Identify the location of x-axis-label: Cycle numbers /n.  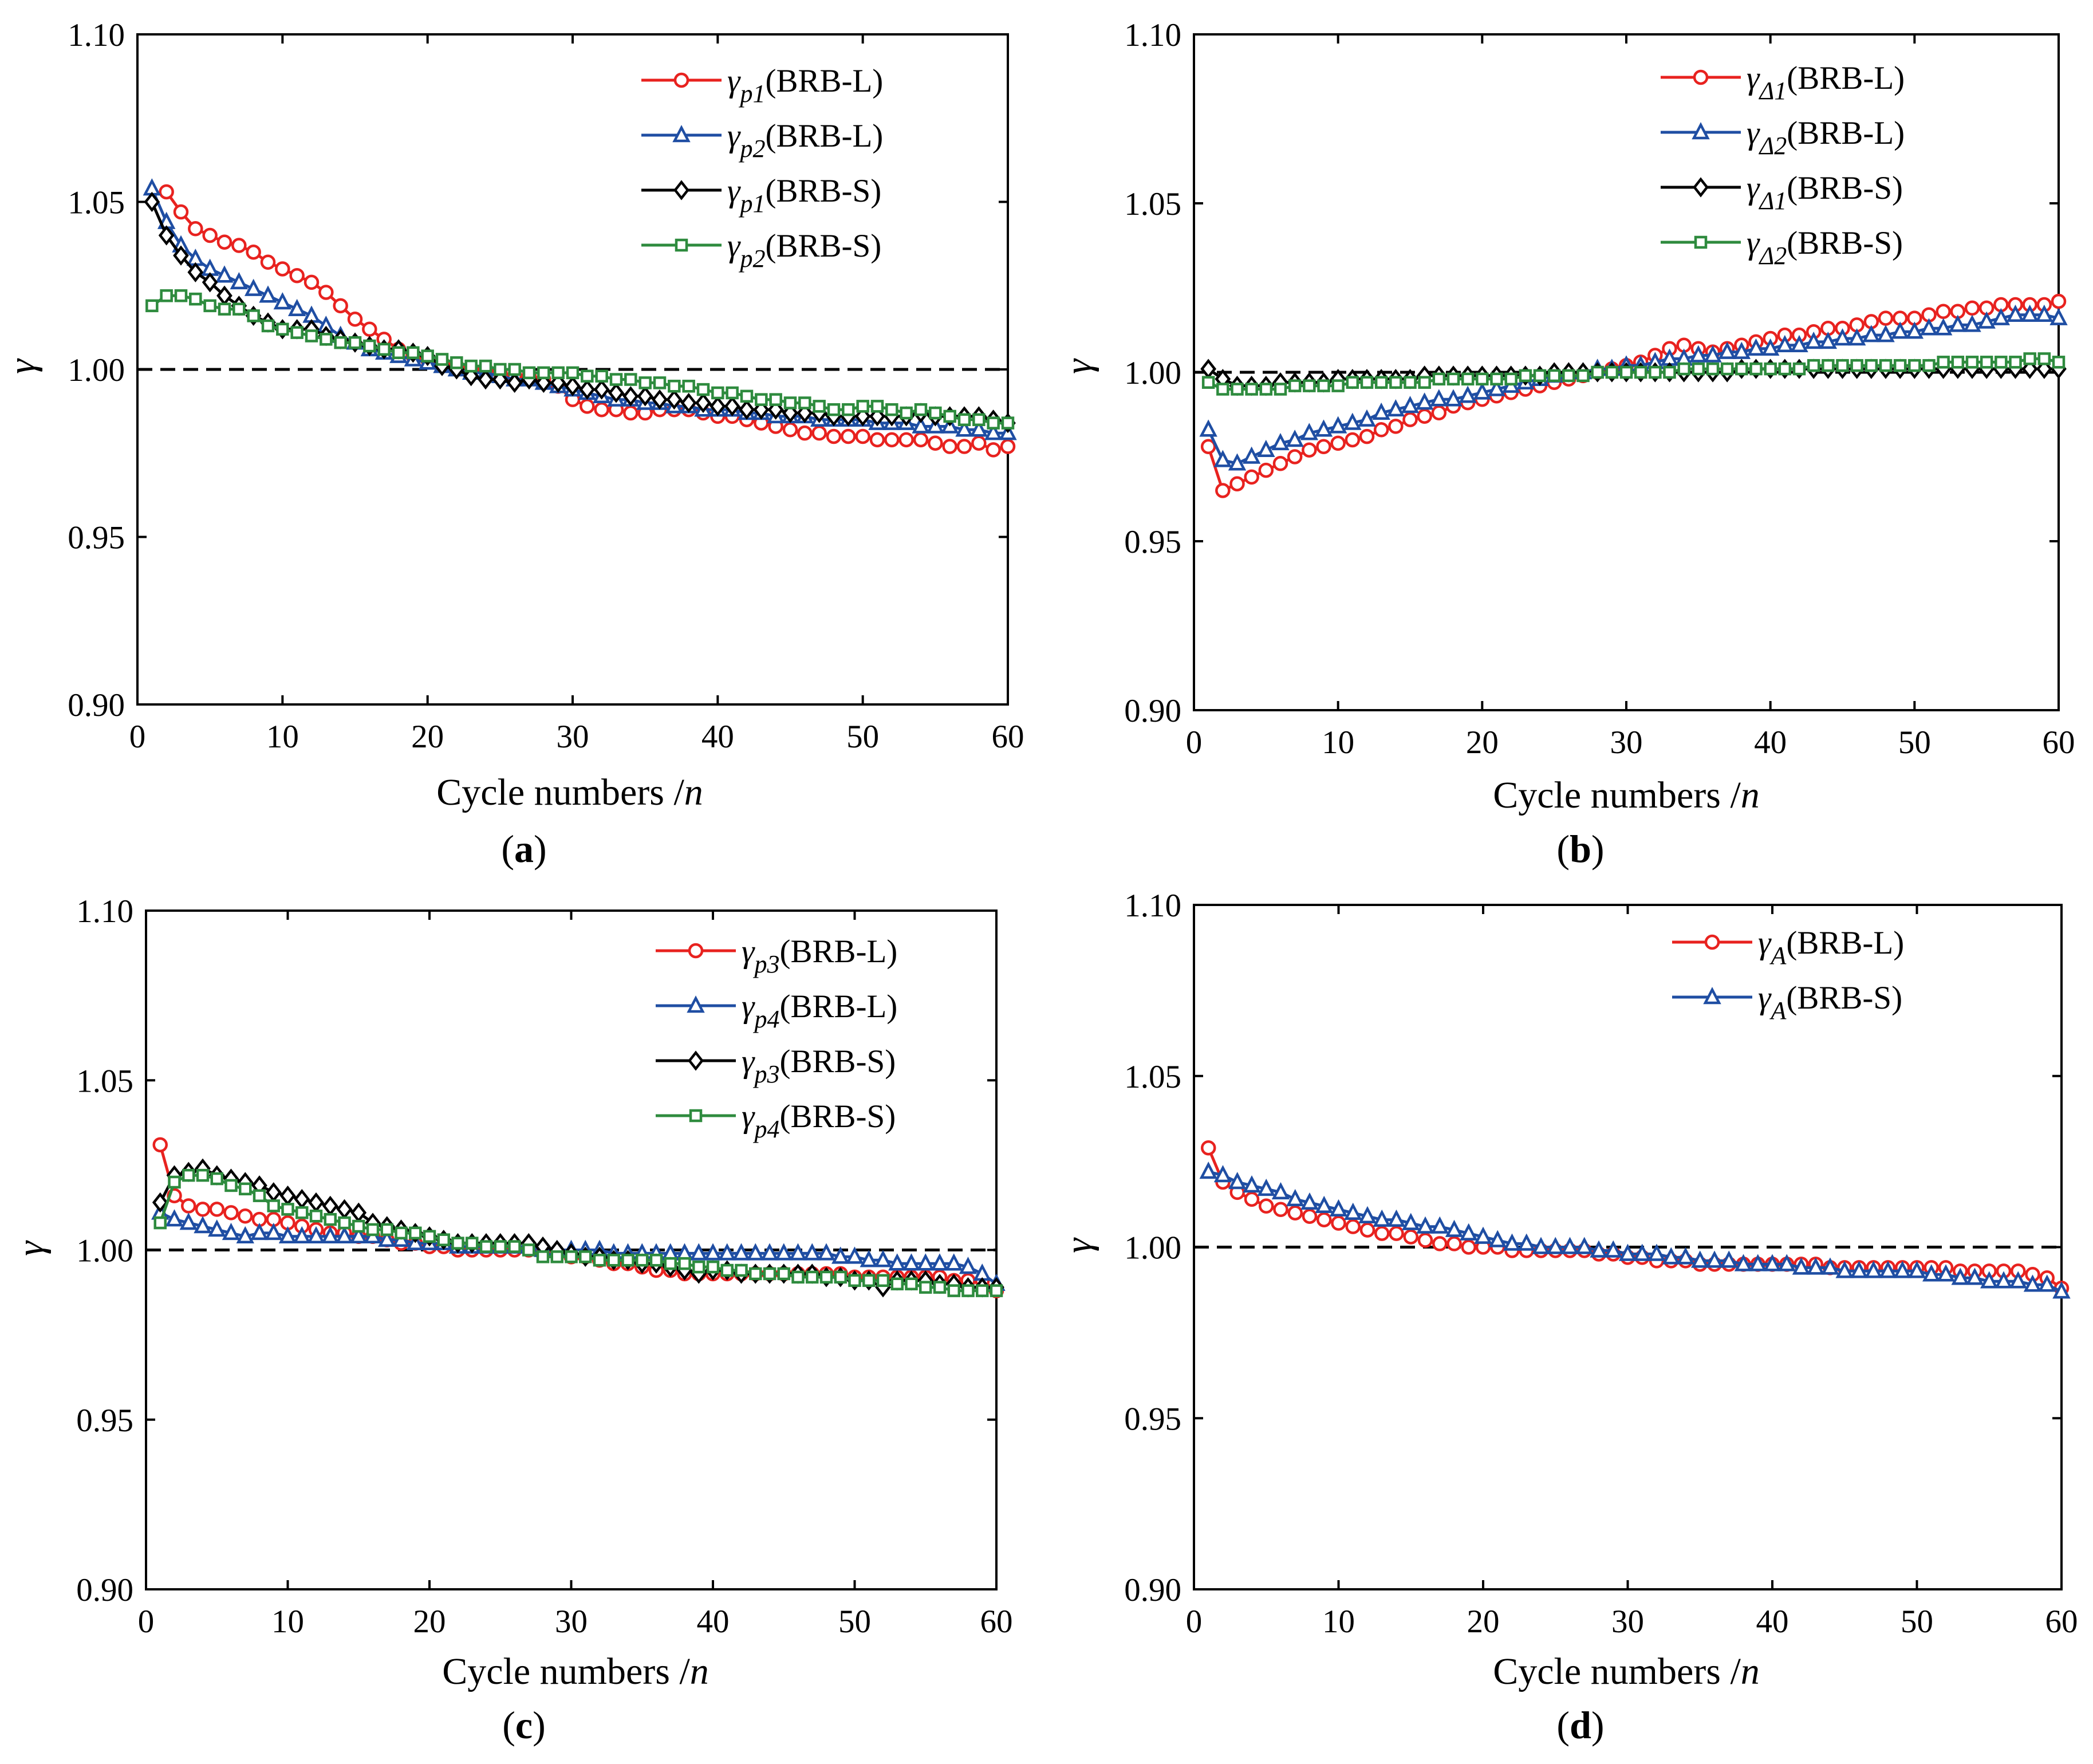
(1627, 1672).